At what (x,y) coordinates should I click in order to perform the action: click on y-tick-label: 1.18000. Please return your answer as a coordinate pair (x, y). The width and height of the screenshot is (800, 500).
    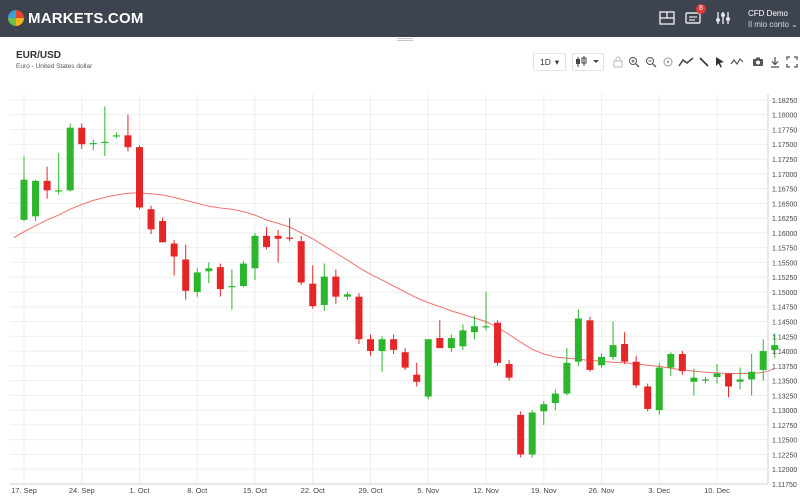
    Looking at the image, I should click on (784, 116).